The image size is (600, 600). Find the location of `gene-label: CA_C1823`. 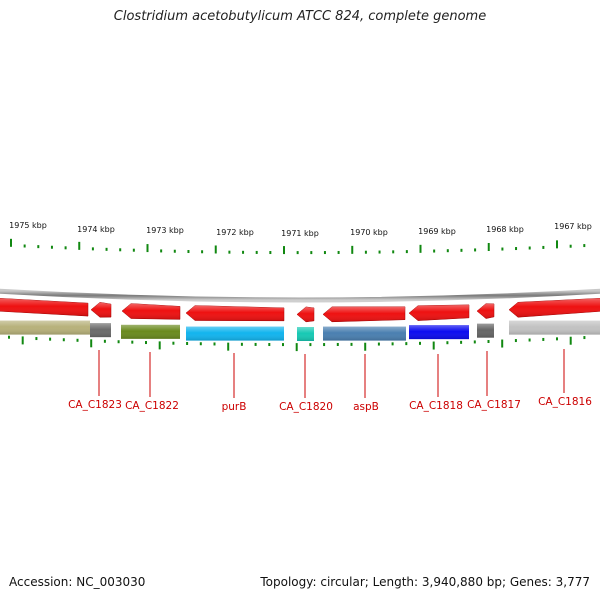

gene-label: CA_C1823 is located at coordinates (95, 405).